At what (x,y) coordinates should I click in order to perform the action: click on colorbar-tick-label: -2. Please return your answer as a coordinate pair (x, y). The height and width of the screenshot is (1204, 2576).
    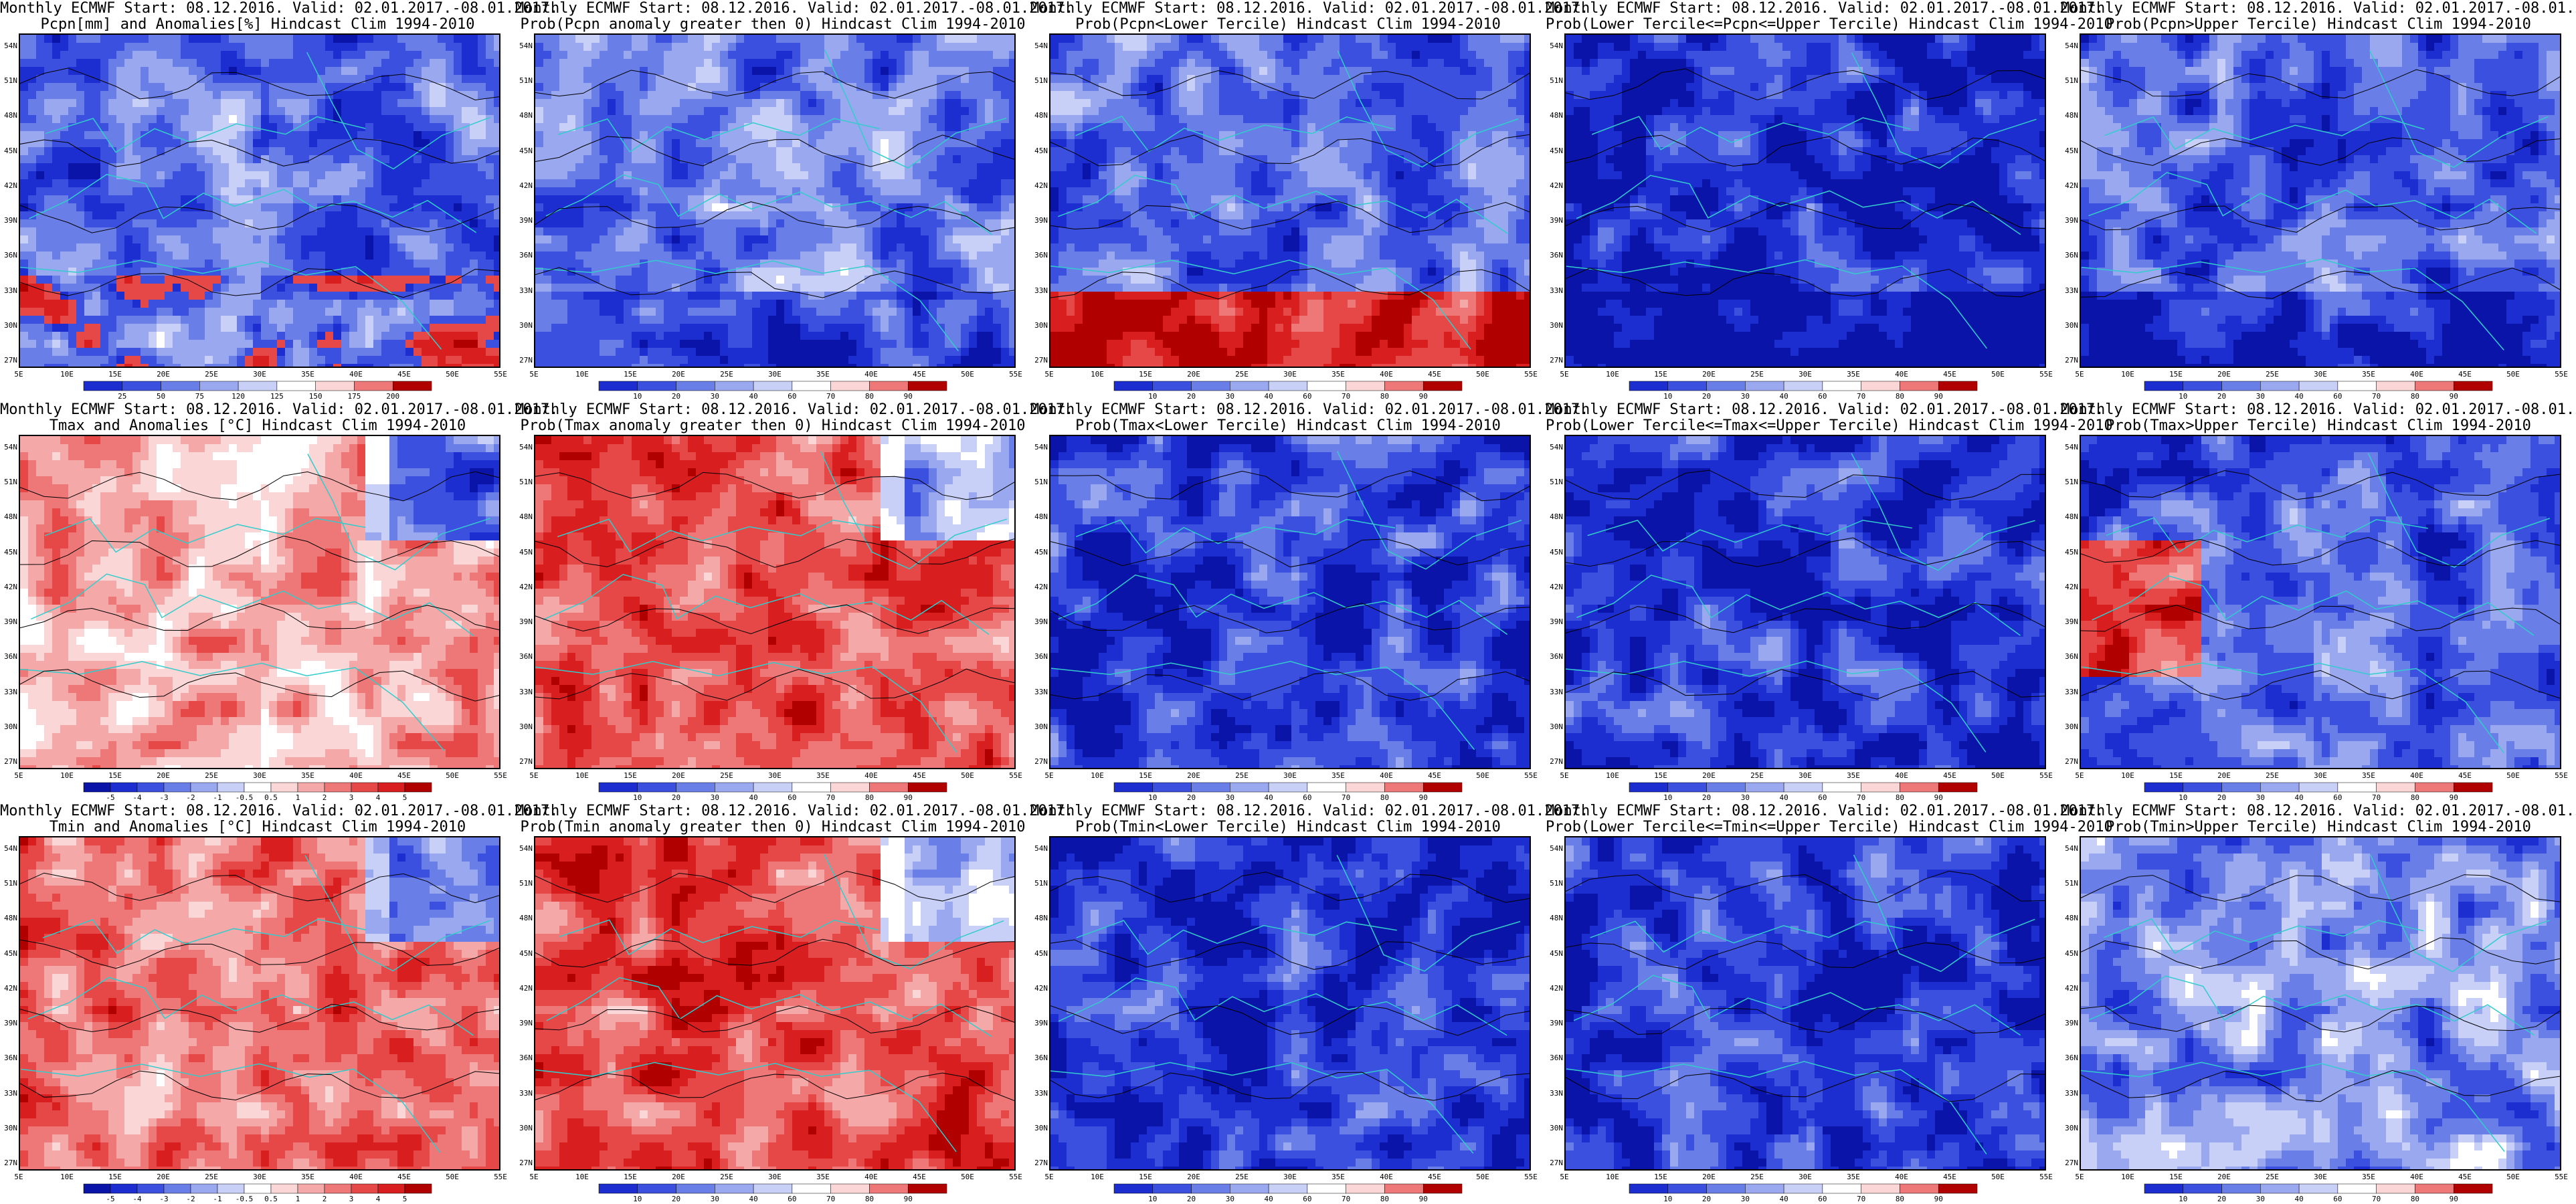
    Looking at the image, I should click on (190, 1199).